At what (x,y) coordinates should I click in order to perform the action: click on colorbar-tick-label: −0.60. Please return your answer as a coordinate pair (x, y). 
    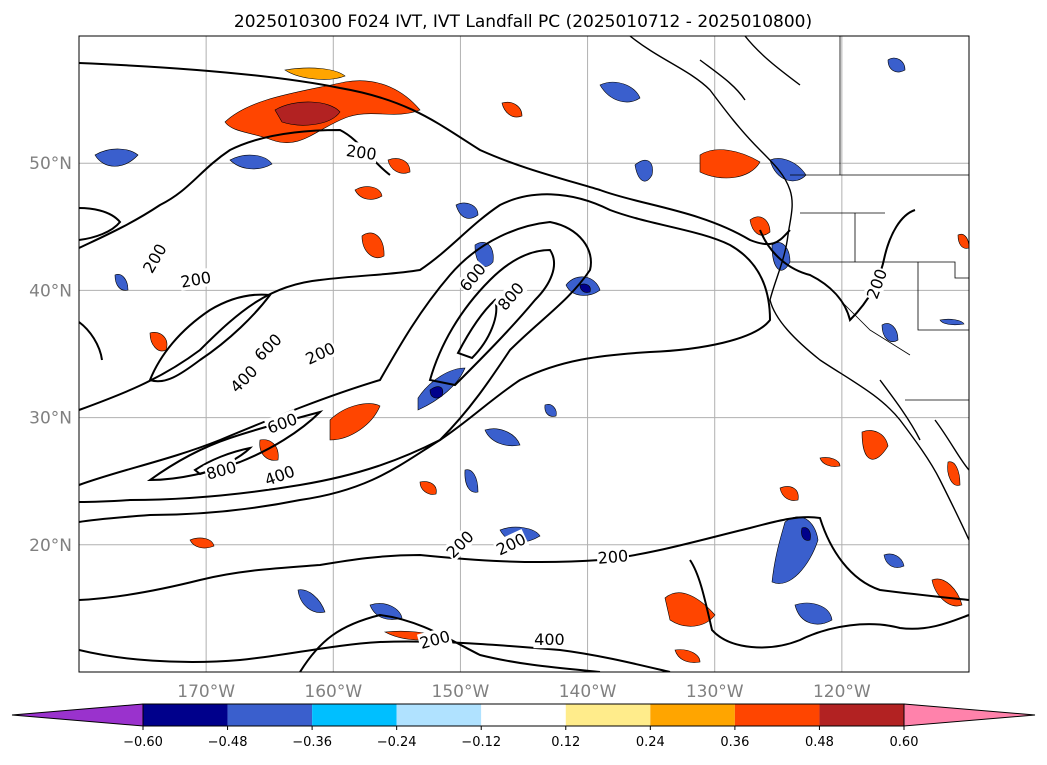
    Looking at the image, I should click on (143, 742).